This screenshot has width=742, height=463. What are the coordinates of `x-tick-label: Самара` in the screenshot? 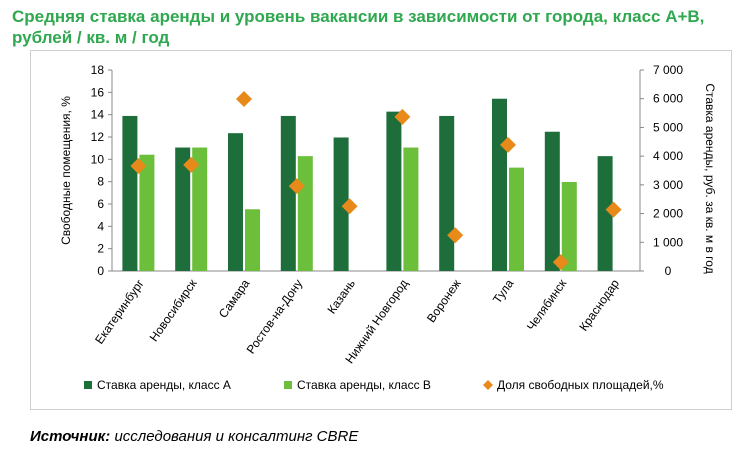 It's located at (234, 298).